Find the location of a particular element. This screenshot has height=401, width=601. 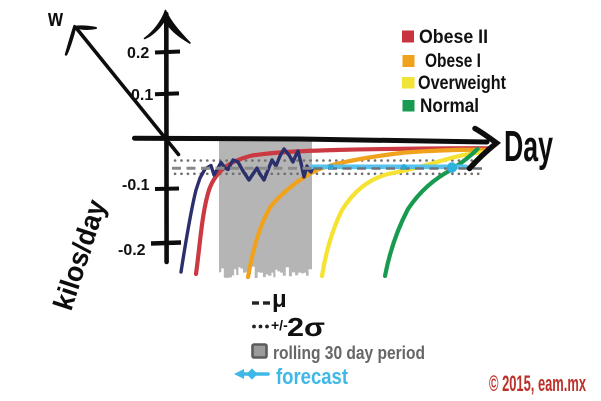

svg-text: 2σ is located at coordinates (306, 327).